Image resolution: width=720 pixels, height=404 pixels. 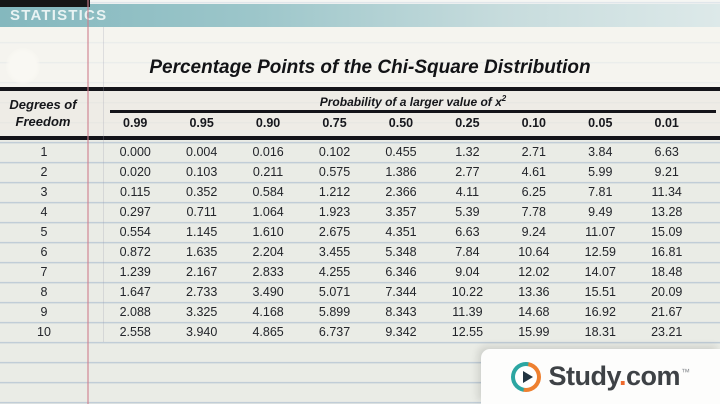 I want to click on value-cell: 5.071, so click(x=334, y=292).